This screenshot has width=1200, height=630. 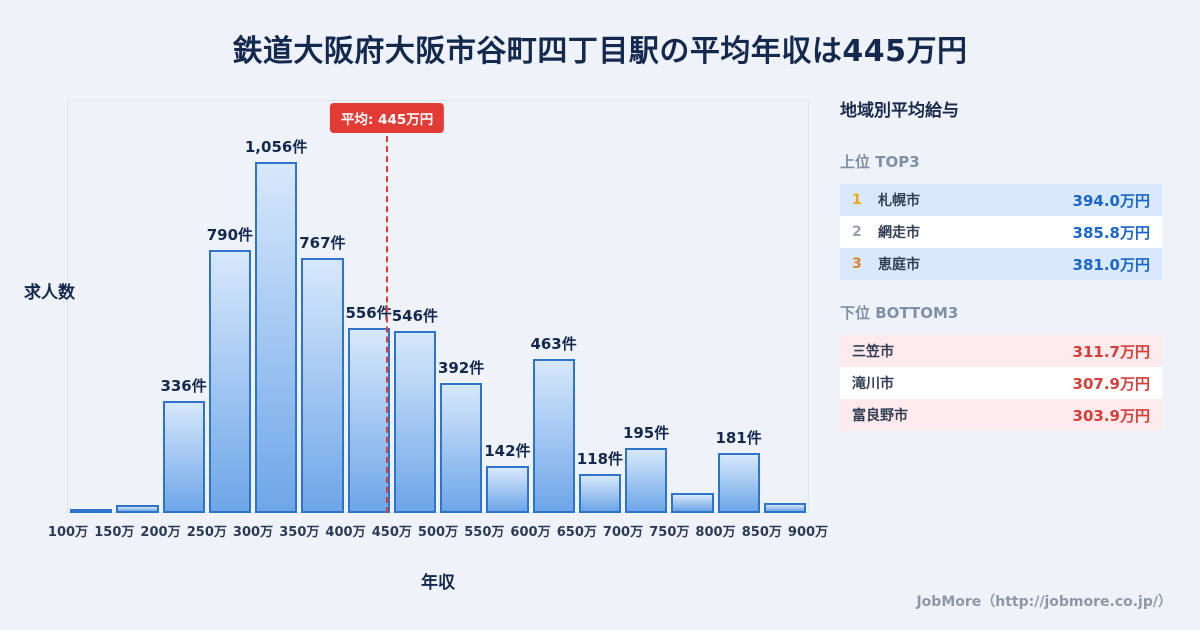 I want to click on salary-value: 381.0万円, so click(x=1111, y=264).